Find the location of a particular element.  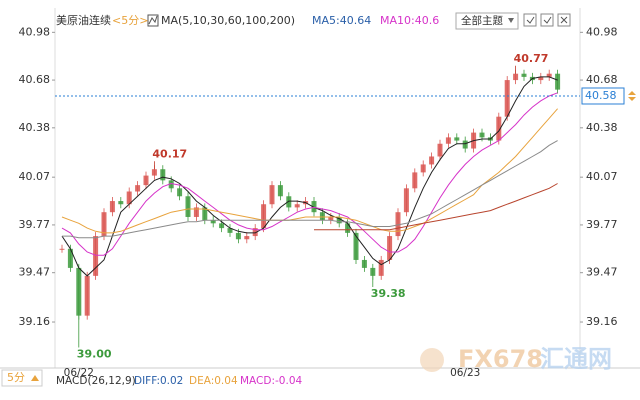

dropdown-arrow is located at coordinates (511, 20).